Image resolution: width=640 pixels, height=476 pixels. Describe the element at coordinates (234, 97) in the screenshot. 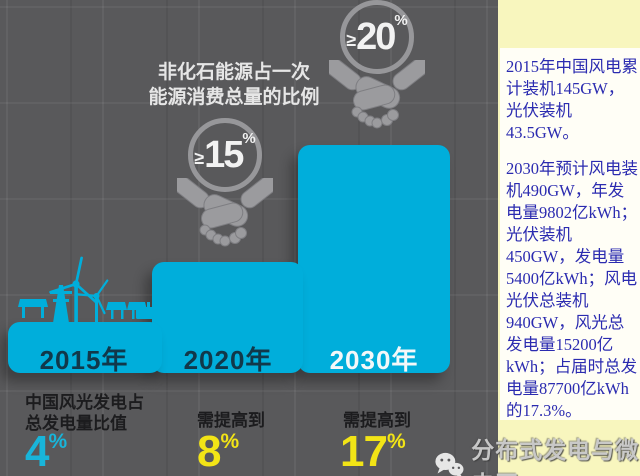

I see `chart-title-line2: 能源消费总量的比例` at that location.